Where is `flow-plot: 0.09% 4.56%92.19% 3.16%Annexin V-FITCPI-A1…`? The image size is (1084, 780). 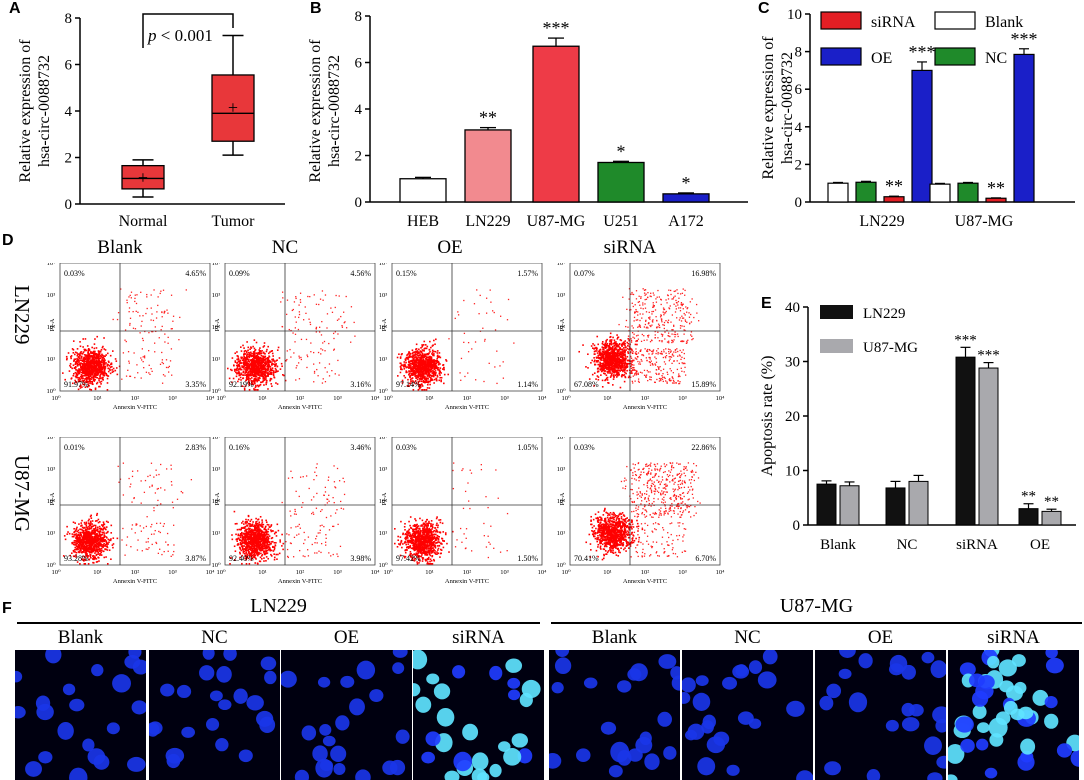
flow-plot: 0.09% 4.56%92.19% 3.16%Annexin V-FITCPI-A1… is located at coordinates (296, 337).